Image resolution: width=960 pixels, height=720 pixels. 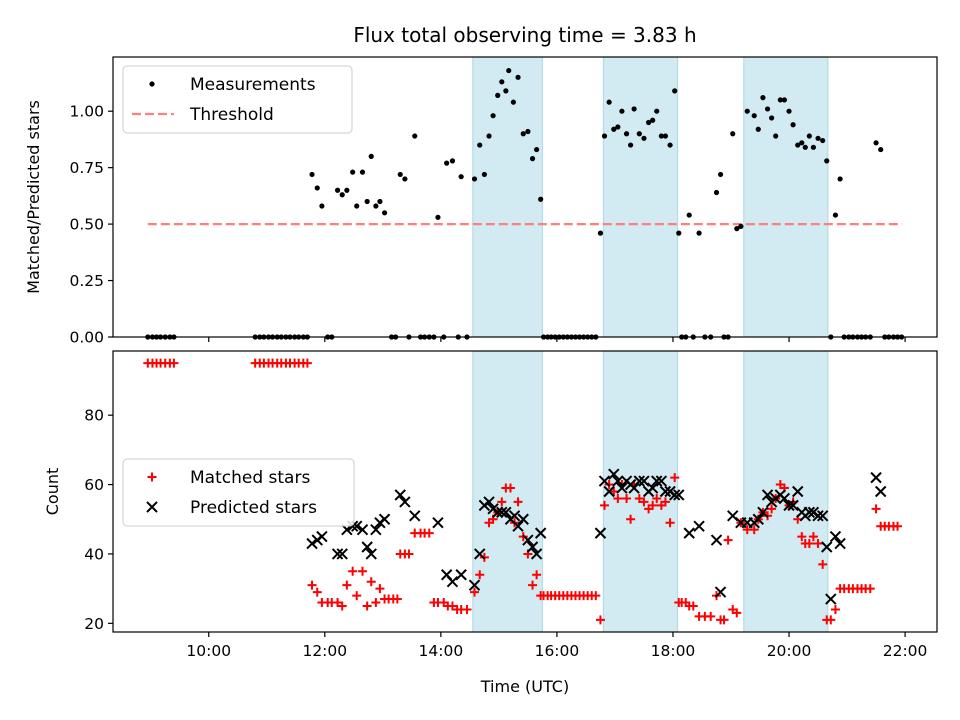 What do you see at coordinates (253, 508) in the screenshot?
I see `legend-predicted-stars-label: Predicted stars` at bounding box center [253, 508].